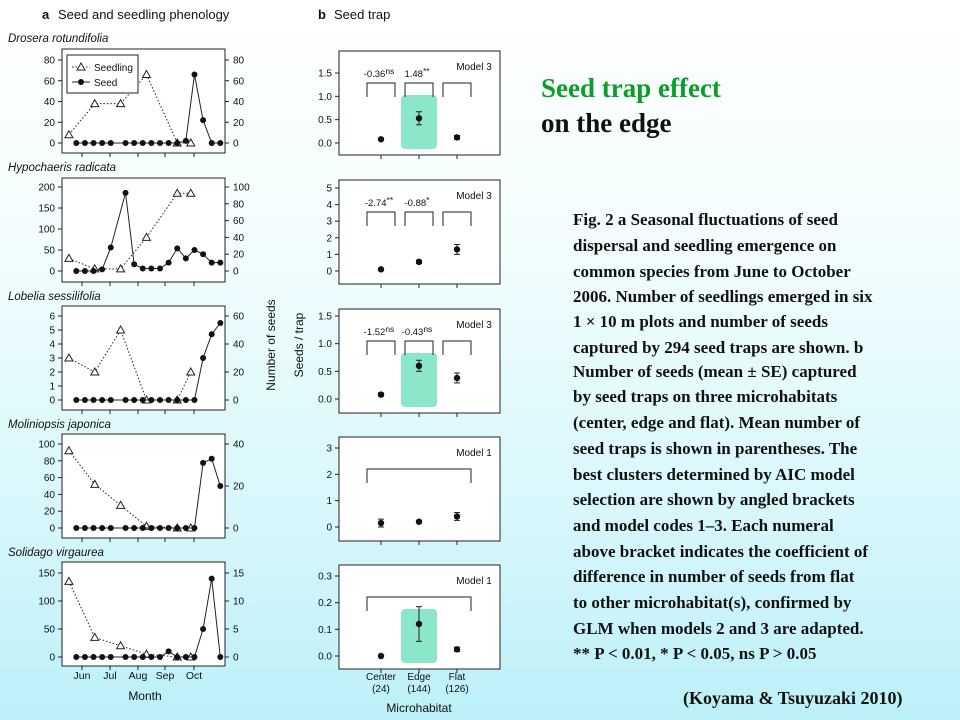 Image resolution: width=960 pixels, height=720 pixels. Describe the element at coordinates (241, 188) in the screenshot. I see `right-tick-label: 100` at that location.